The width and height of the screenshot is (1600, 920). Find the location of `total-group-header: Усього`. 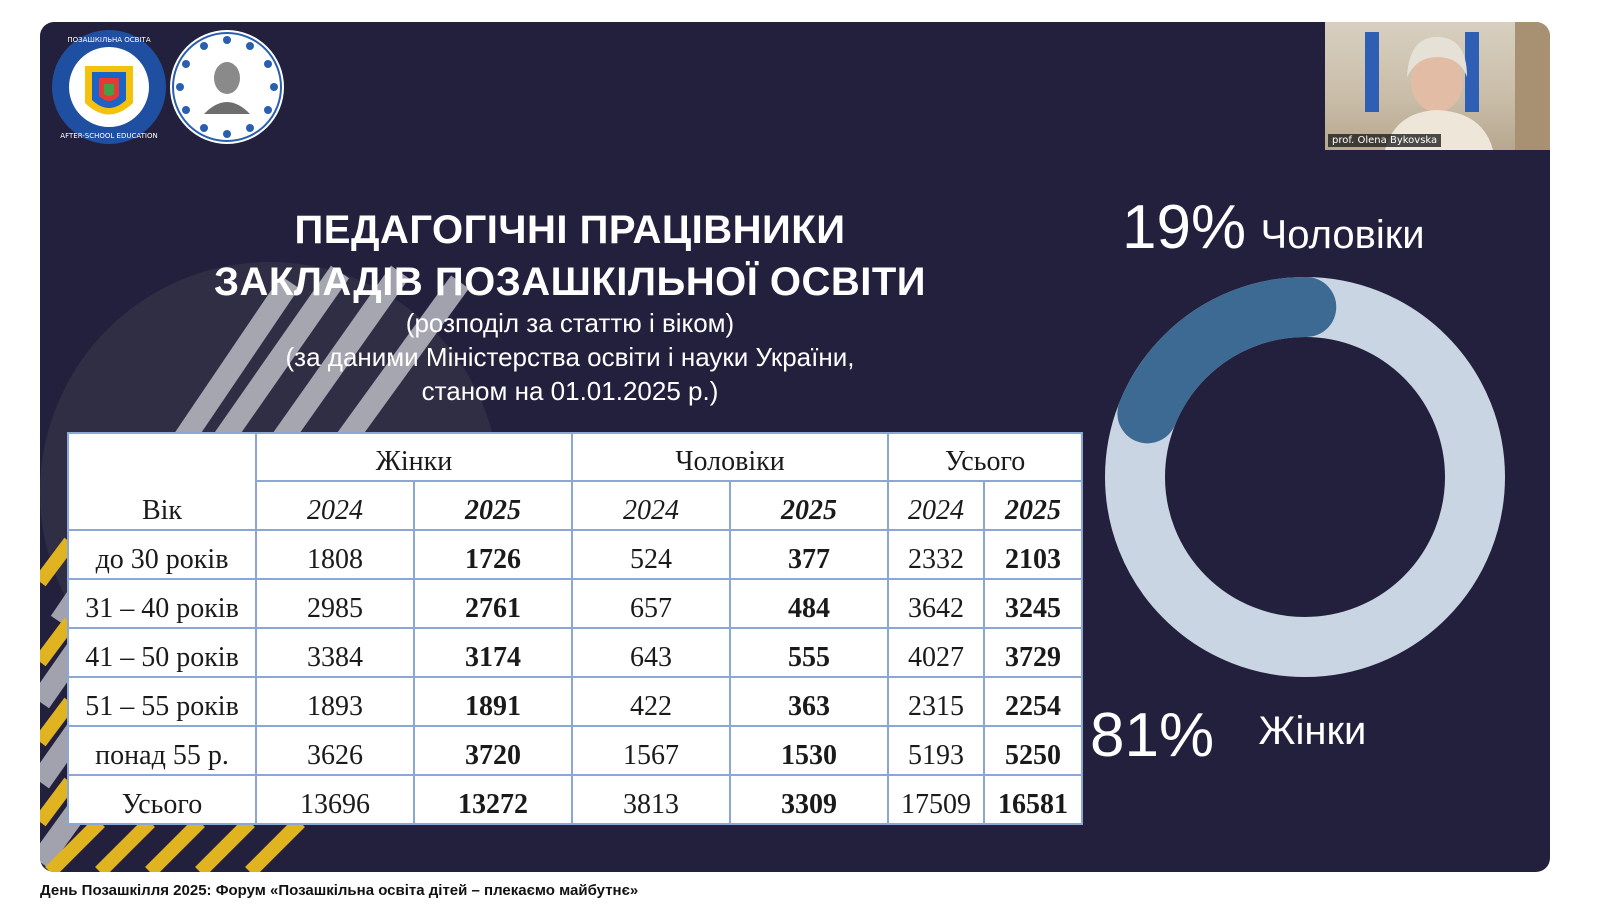

total-group-header: Усього is located at coordinates (985, 457).